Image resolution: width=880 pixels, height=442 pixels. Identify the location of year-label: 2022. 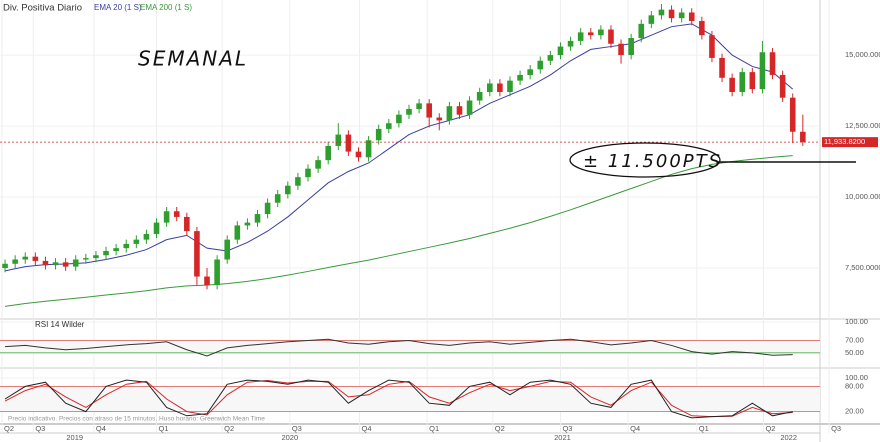
(788, 437).